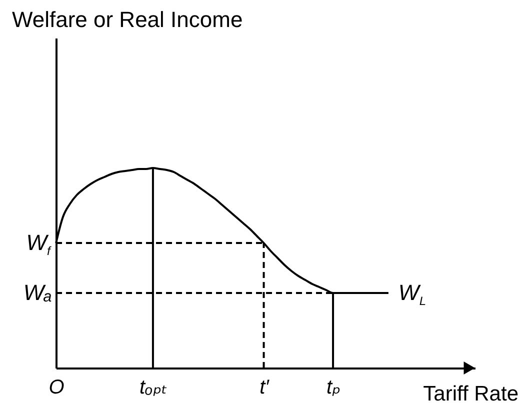  Describe the element at coordinates (127, 19) in the screenshot. I see `text: Welfare or Real Income` at that location.